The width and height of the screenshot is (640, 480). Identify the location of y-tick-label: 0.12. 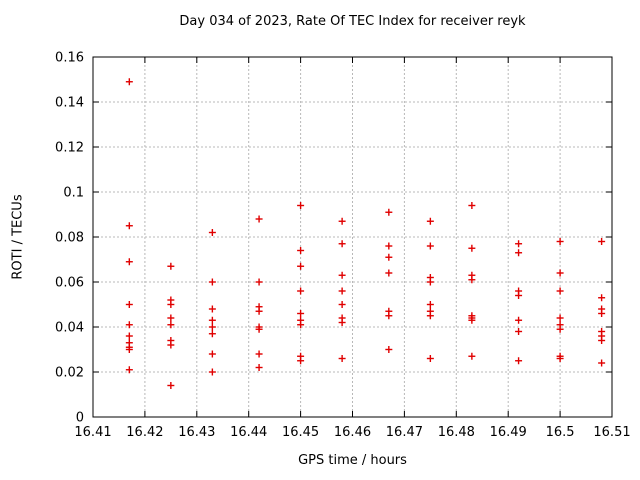
(69, 148).